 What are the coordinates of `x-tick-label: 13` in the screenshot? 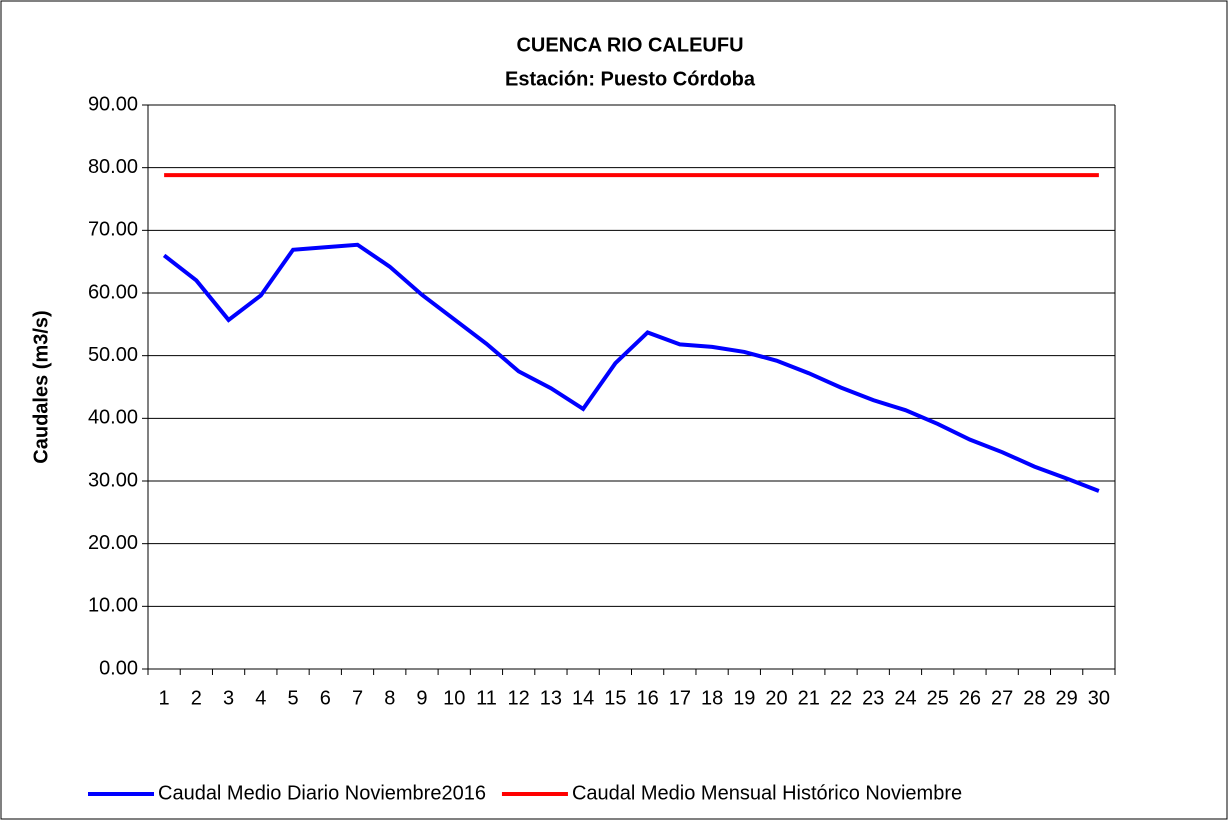 It's located at (551, 698).